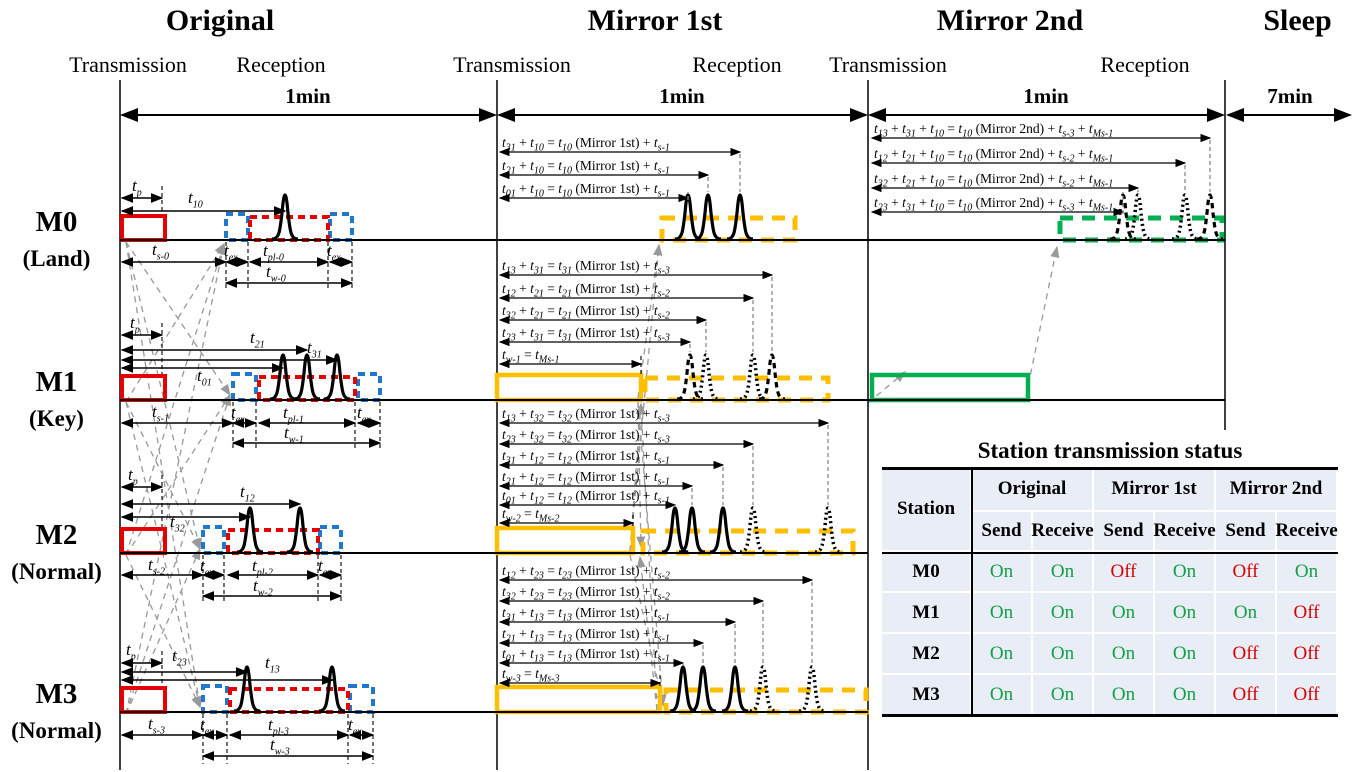 The height and width of the screenshot is (772, 1355). What do you see at coordinates (586, 436) in the screenshot?
I see `equation: t23 + t32 = t32 (Mirror 1st) + ts-3` at bounding box center [586, 436].